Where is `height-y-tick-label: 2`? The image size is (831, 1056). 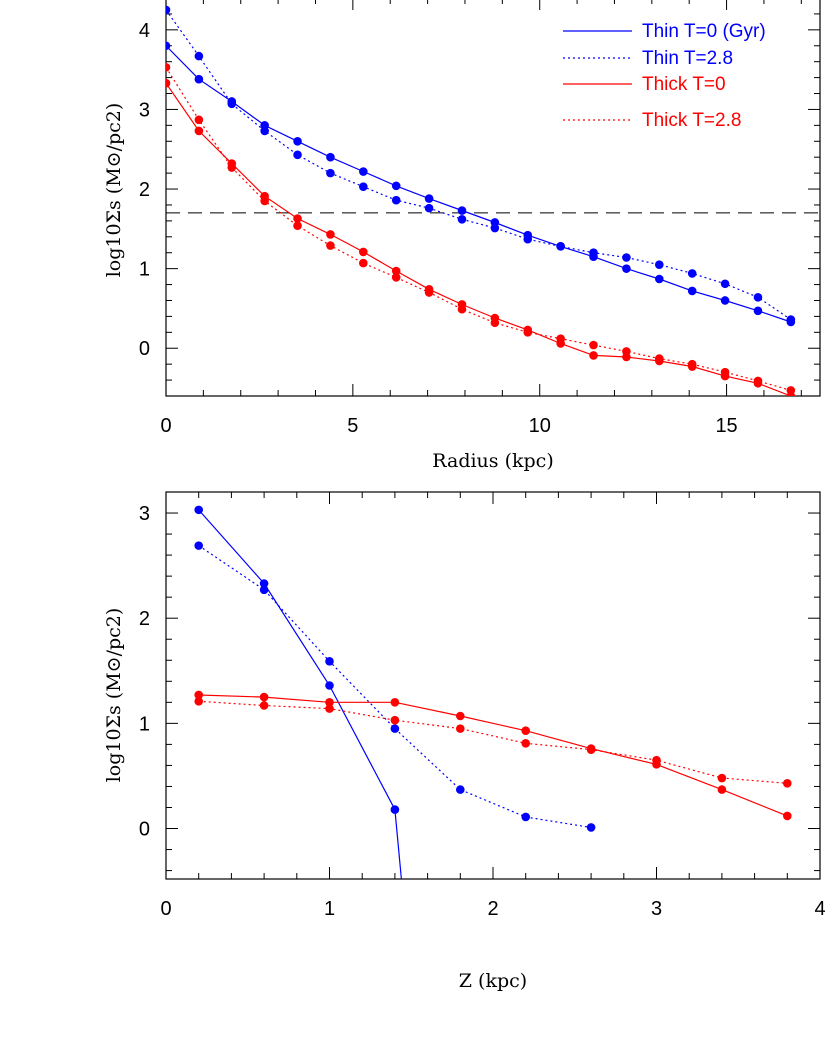 height-y-tick-label: 2 is located at coordinates (144, 619).